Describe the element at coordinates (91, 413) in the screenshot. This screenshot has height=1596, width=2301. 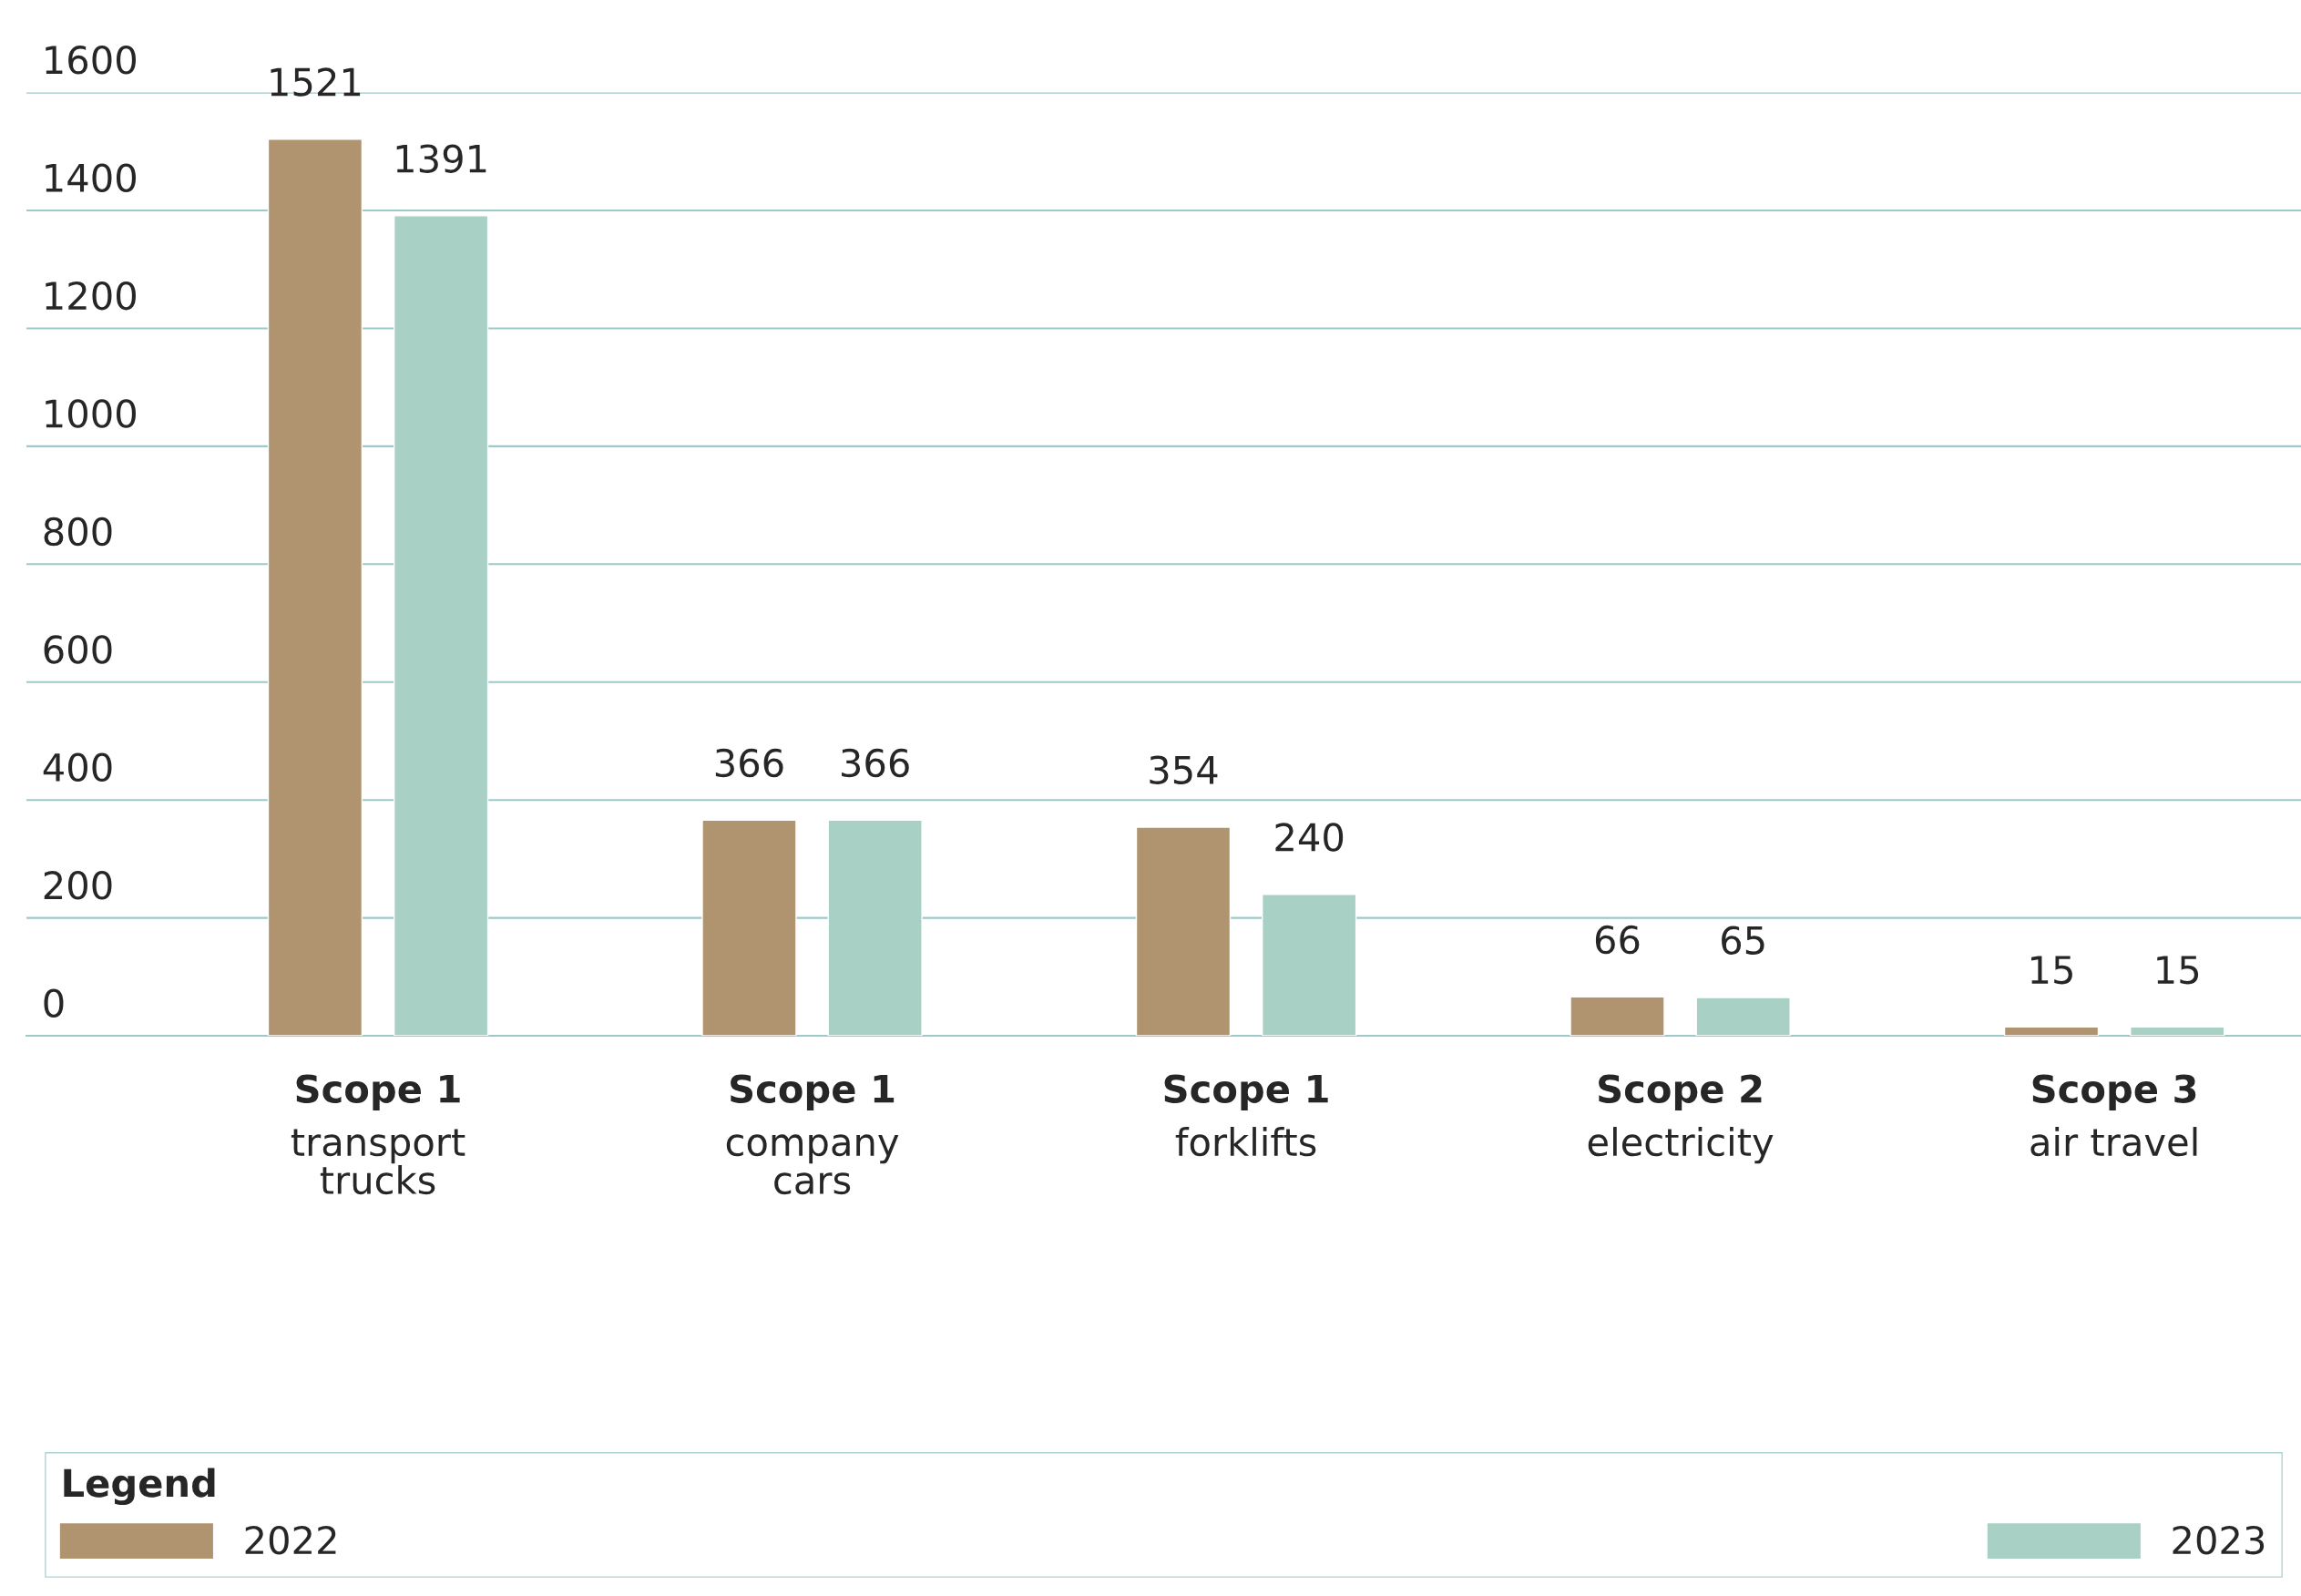
I see `y-tick-label: 1000` at that location.